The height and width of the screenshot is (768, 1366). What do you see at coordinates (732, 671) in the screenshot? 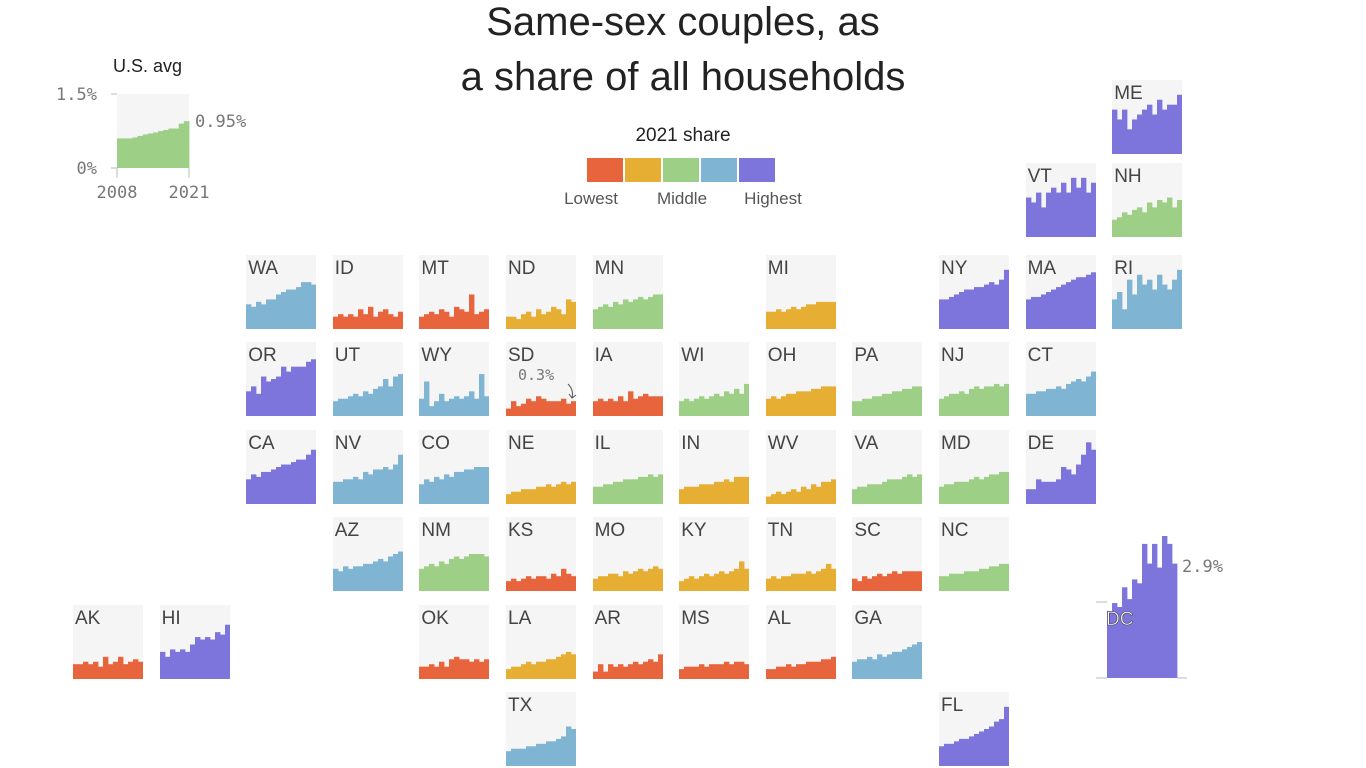
I see `bar-ms-2018` at bounding box center [732, 671].